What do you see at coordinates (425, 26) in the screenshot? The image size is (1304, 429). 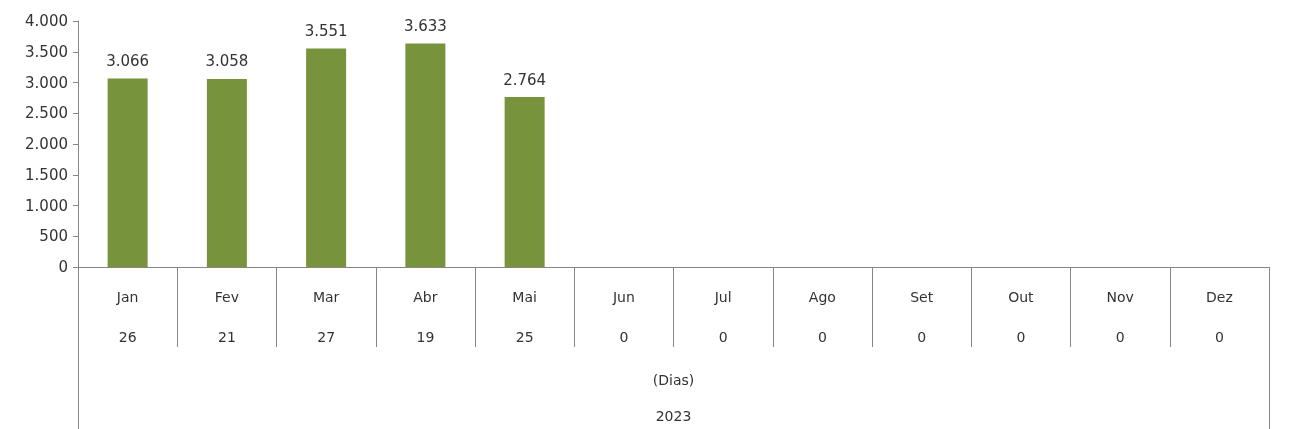 I see `data-label: 3.633` at bounding box center [425, 26].